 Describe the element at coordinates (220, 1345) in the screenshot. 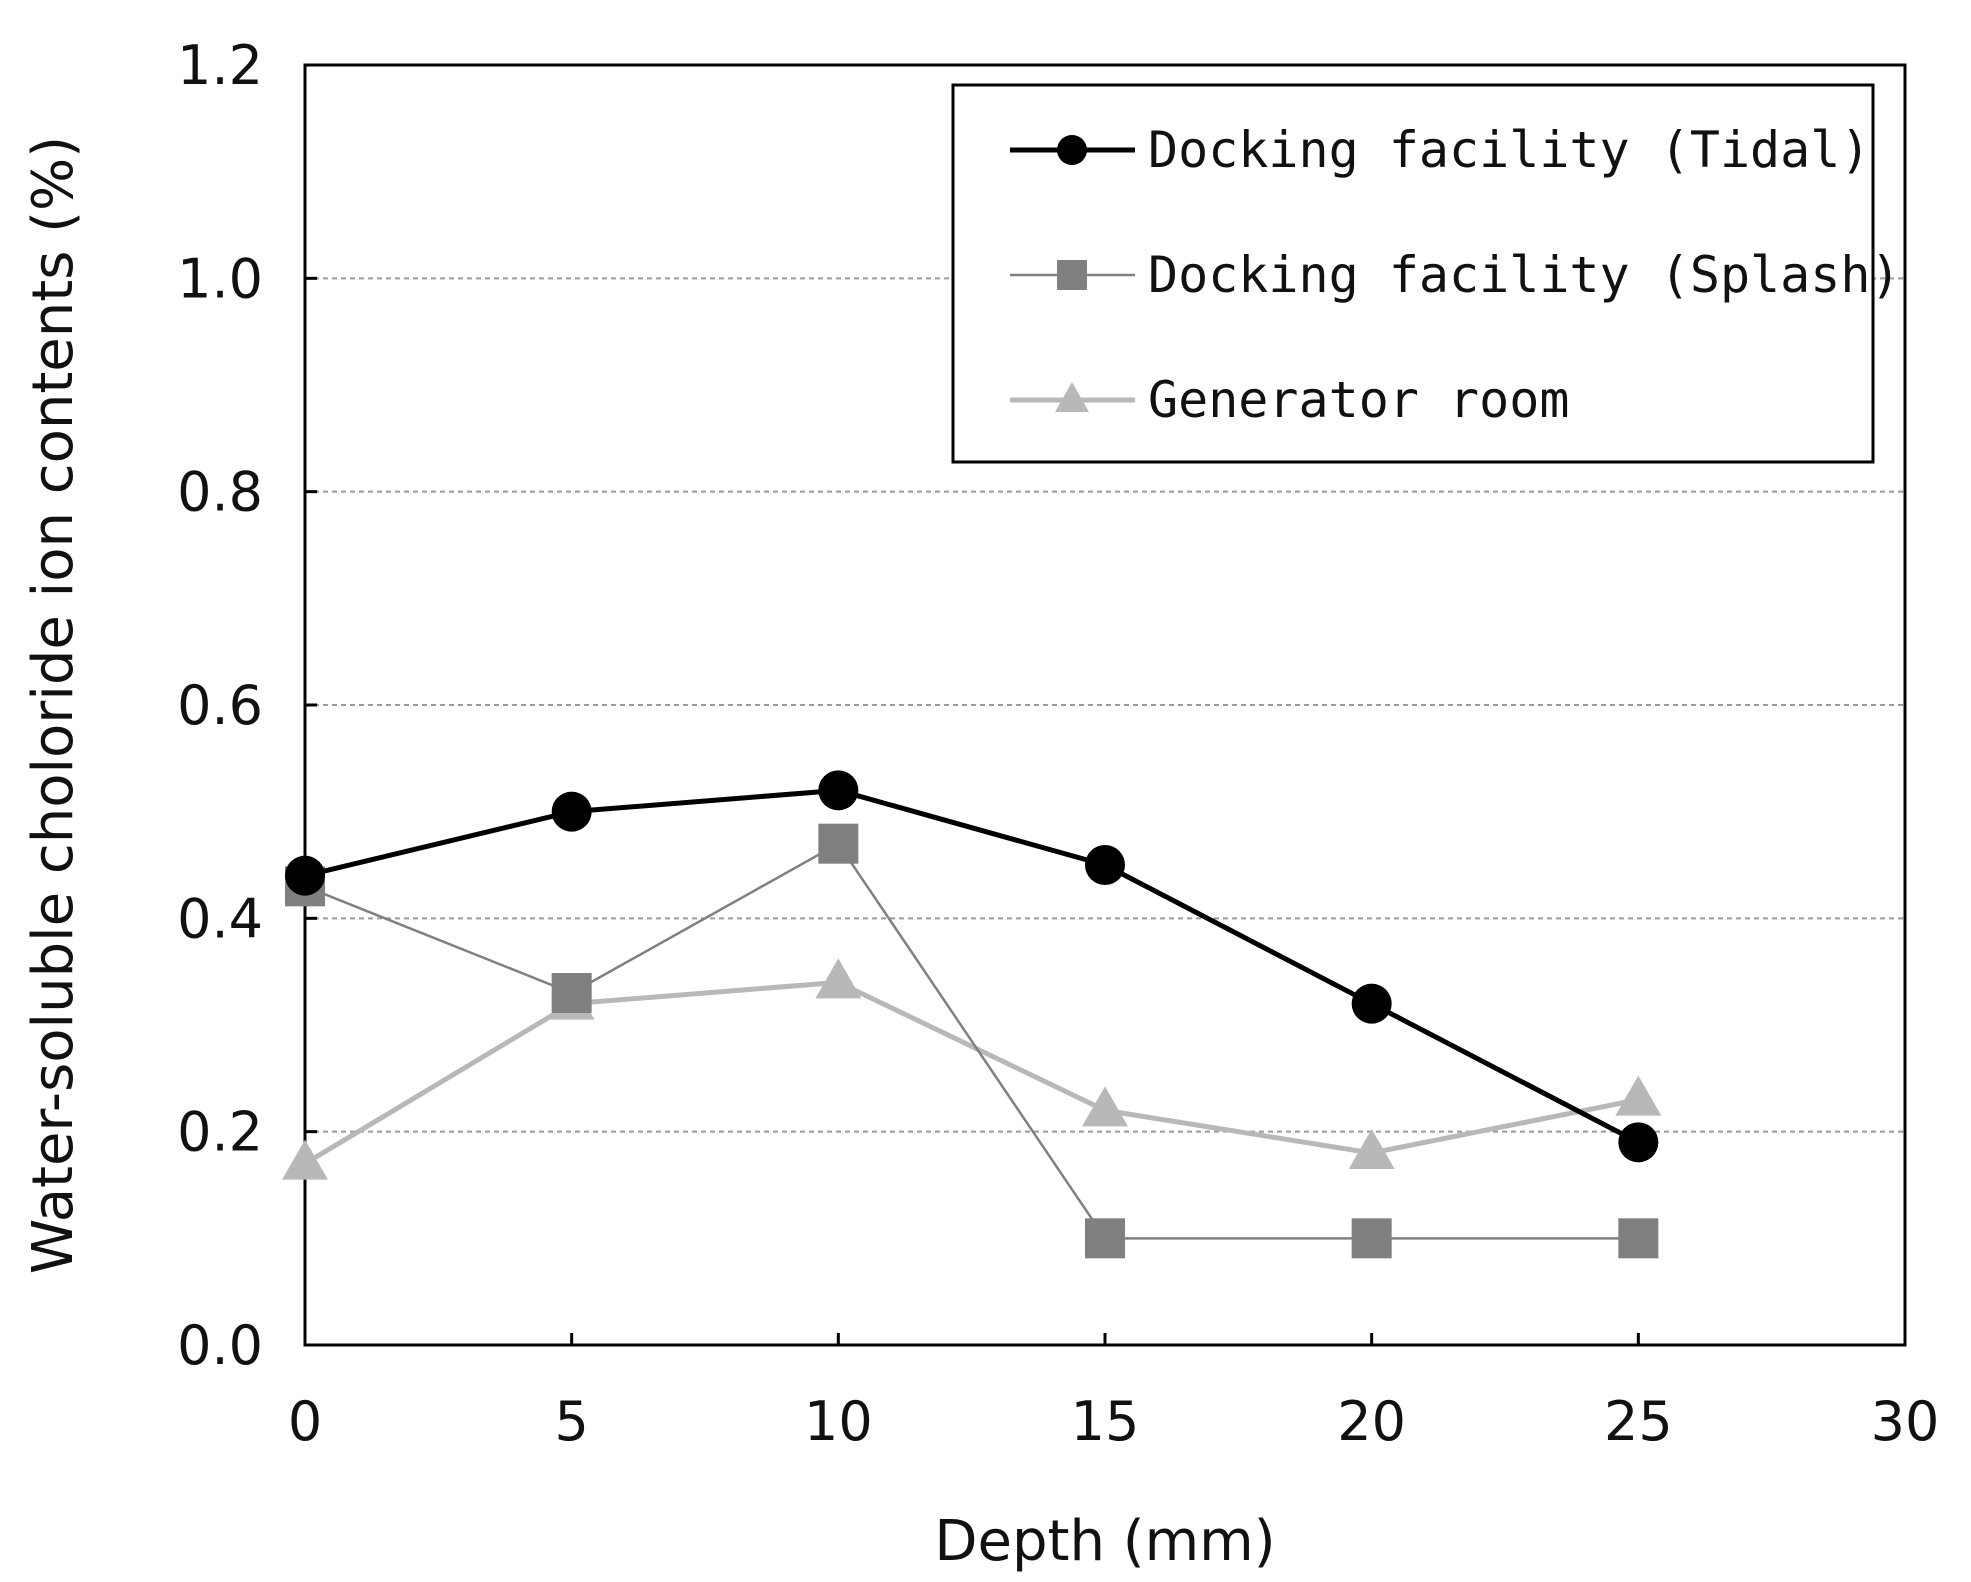

I see `y-tick-label-0: 0.0` at that location.